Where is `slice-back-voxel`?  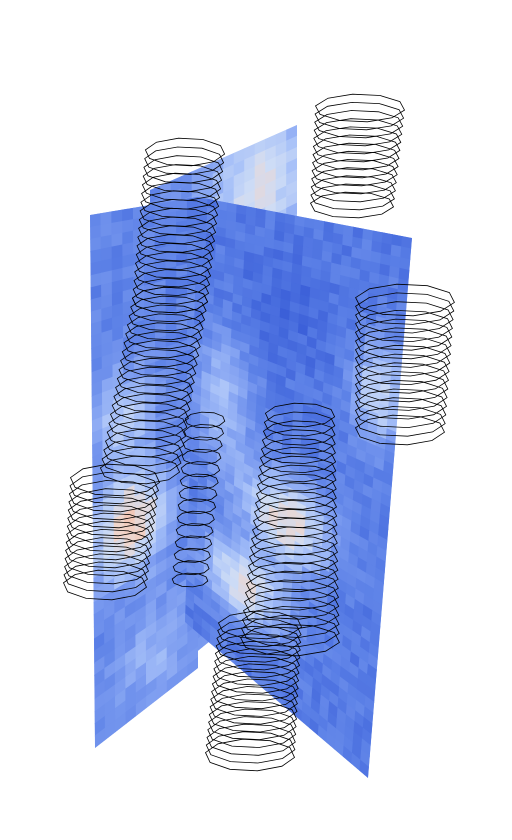 slice-back-voxel is located at coordinates (291, 144).